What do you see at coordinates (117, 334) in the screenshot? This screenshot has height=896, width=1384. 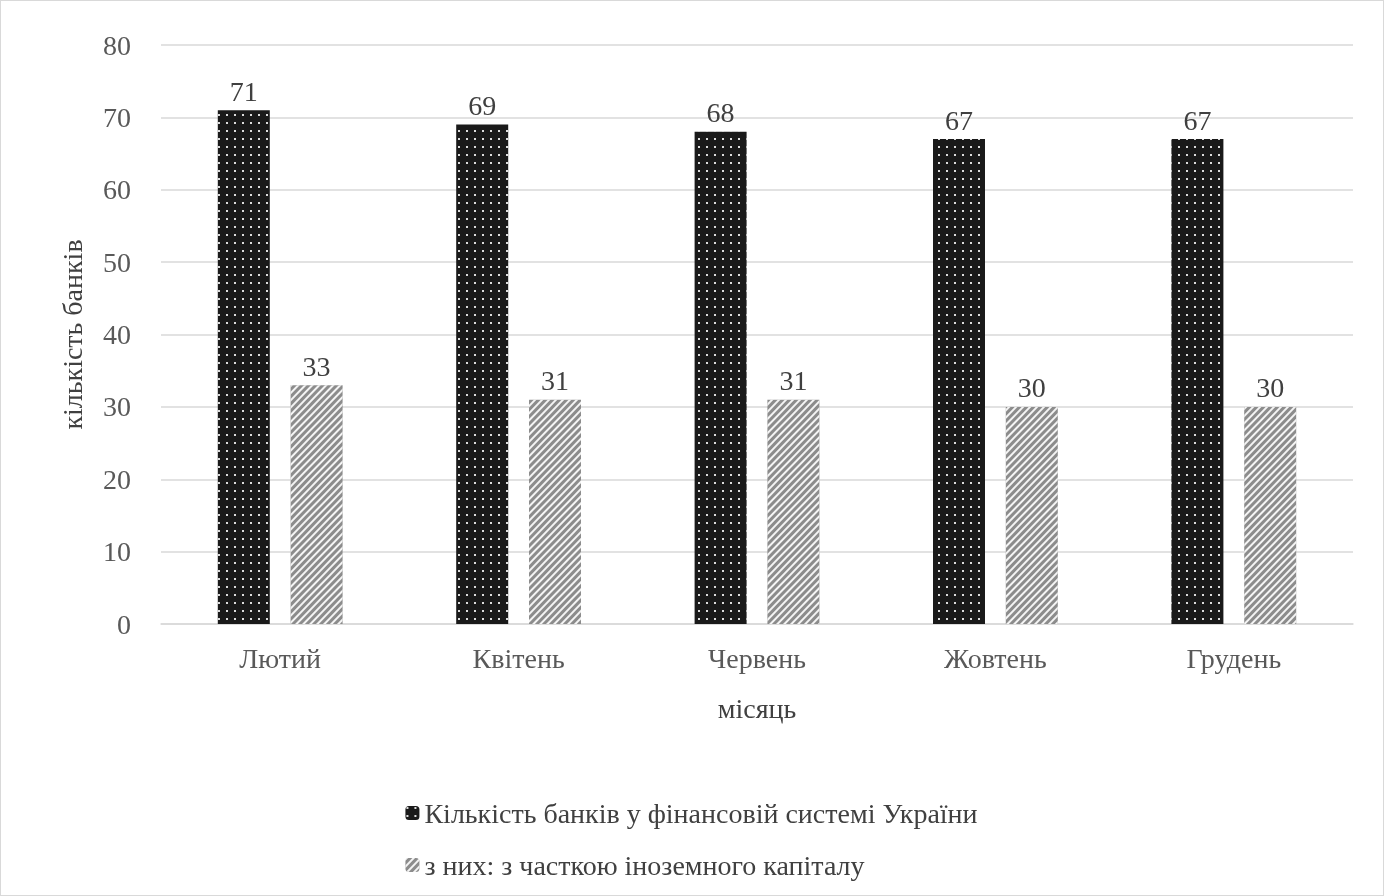 I see `y-tick-label: 40` at bounding box center [117, 334].